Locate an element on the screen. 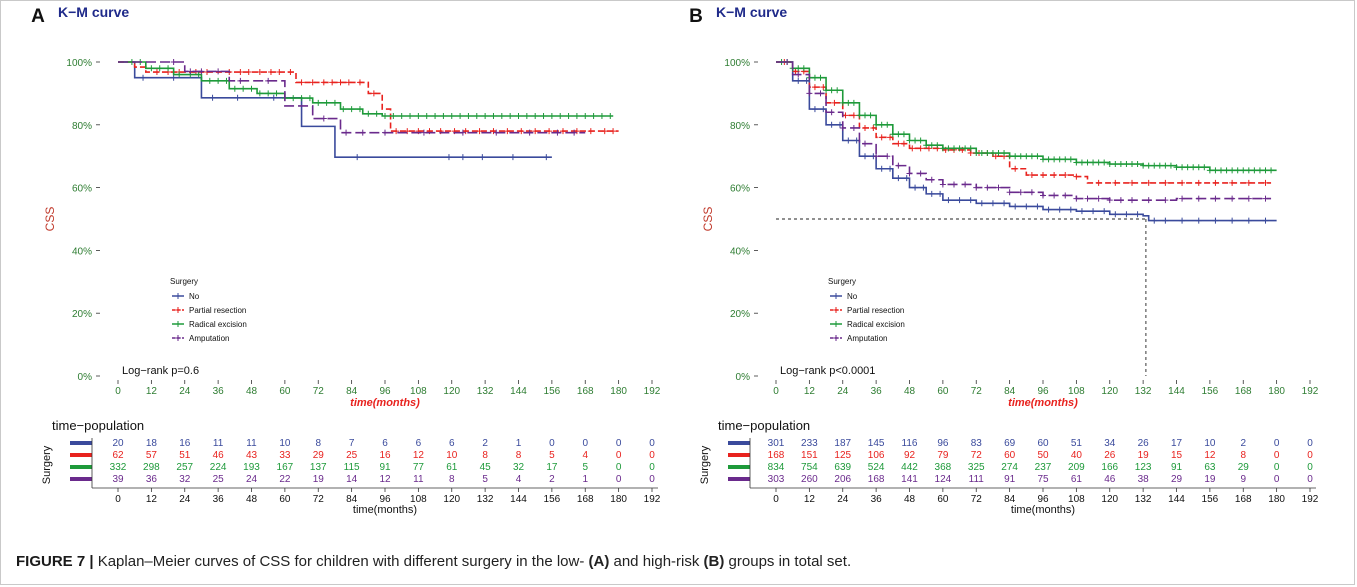 This screenshot has width=1357, height=587. risk-x-label: time(months) is located at coordinates (1043, 510).